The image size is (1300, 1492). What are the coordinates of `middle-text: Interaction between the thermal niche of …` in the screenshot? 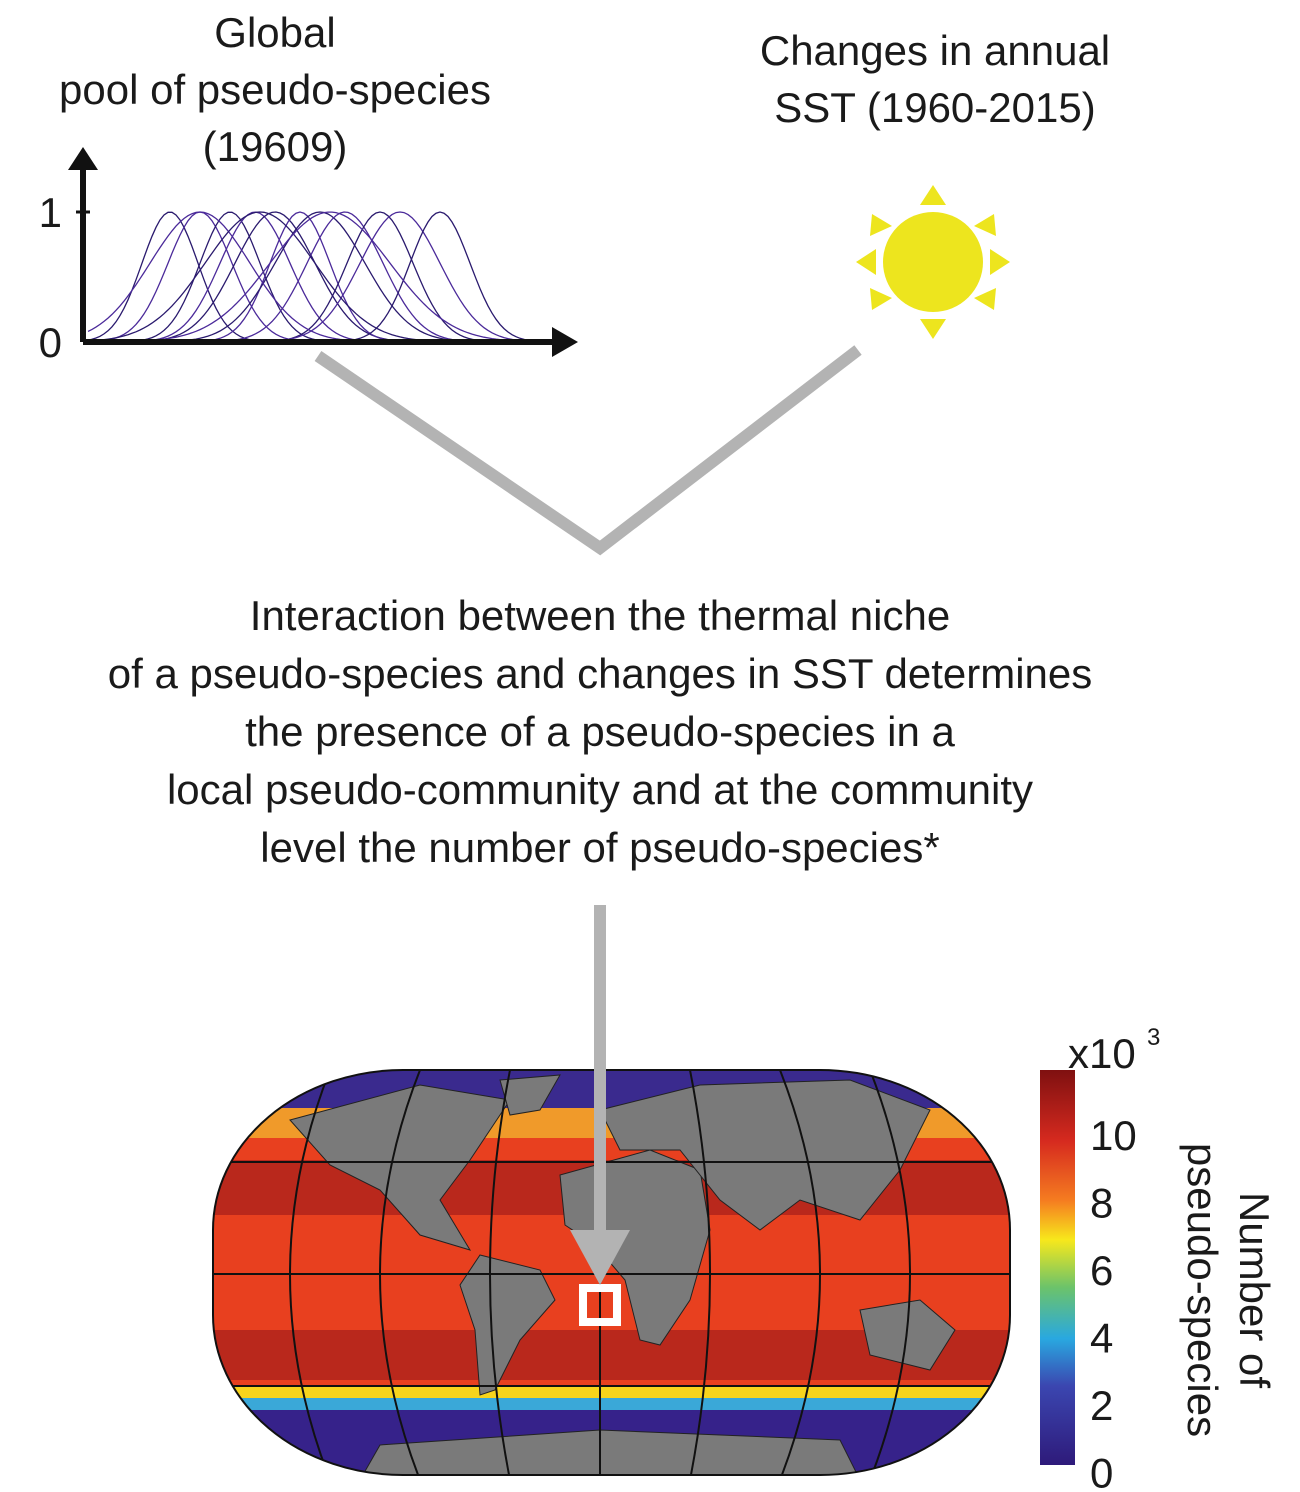 It's located at (600, 731).